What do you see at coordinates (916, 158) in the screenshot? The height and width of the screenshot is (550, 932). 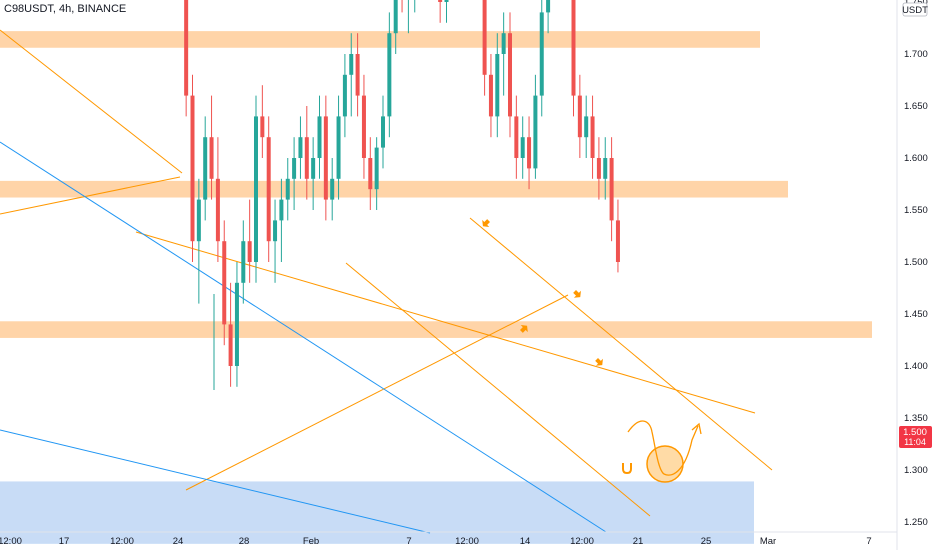 I see `y-tick-label: 1.600` at bounding box center [916, 158].